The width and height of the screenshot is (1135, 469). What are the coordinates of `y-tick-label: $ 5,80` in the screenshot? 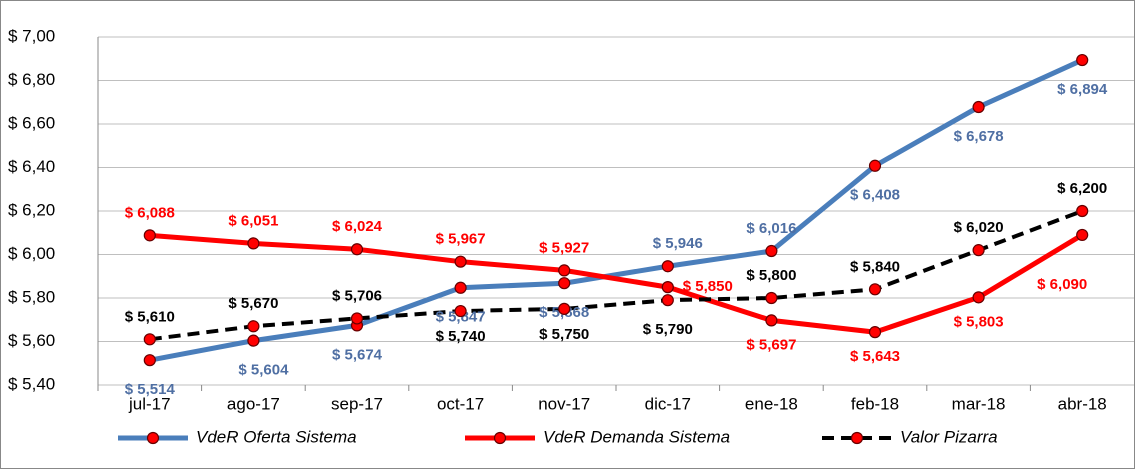 It's located at (31, 296).